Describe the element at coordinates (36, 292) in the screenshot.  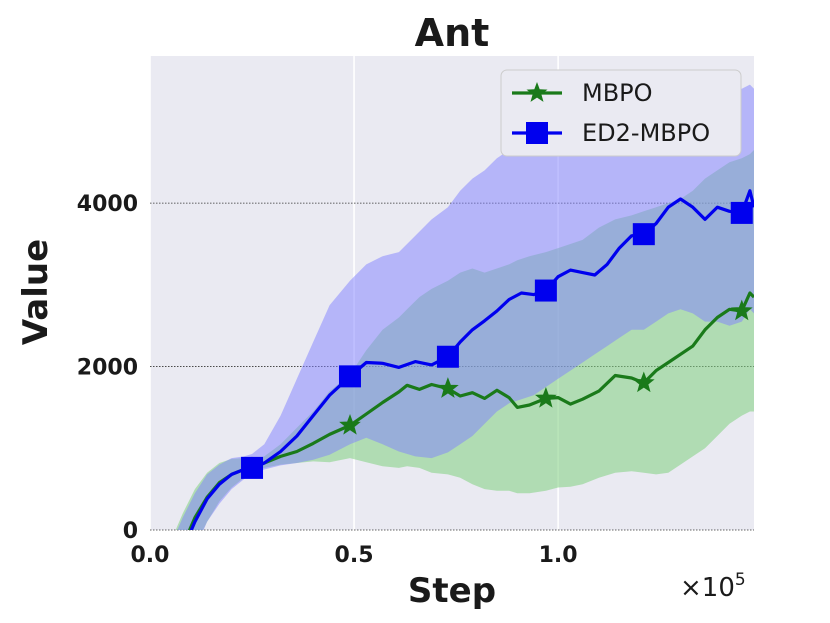
I see `y-axis-label: Value` at that location.